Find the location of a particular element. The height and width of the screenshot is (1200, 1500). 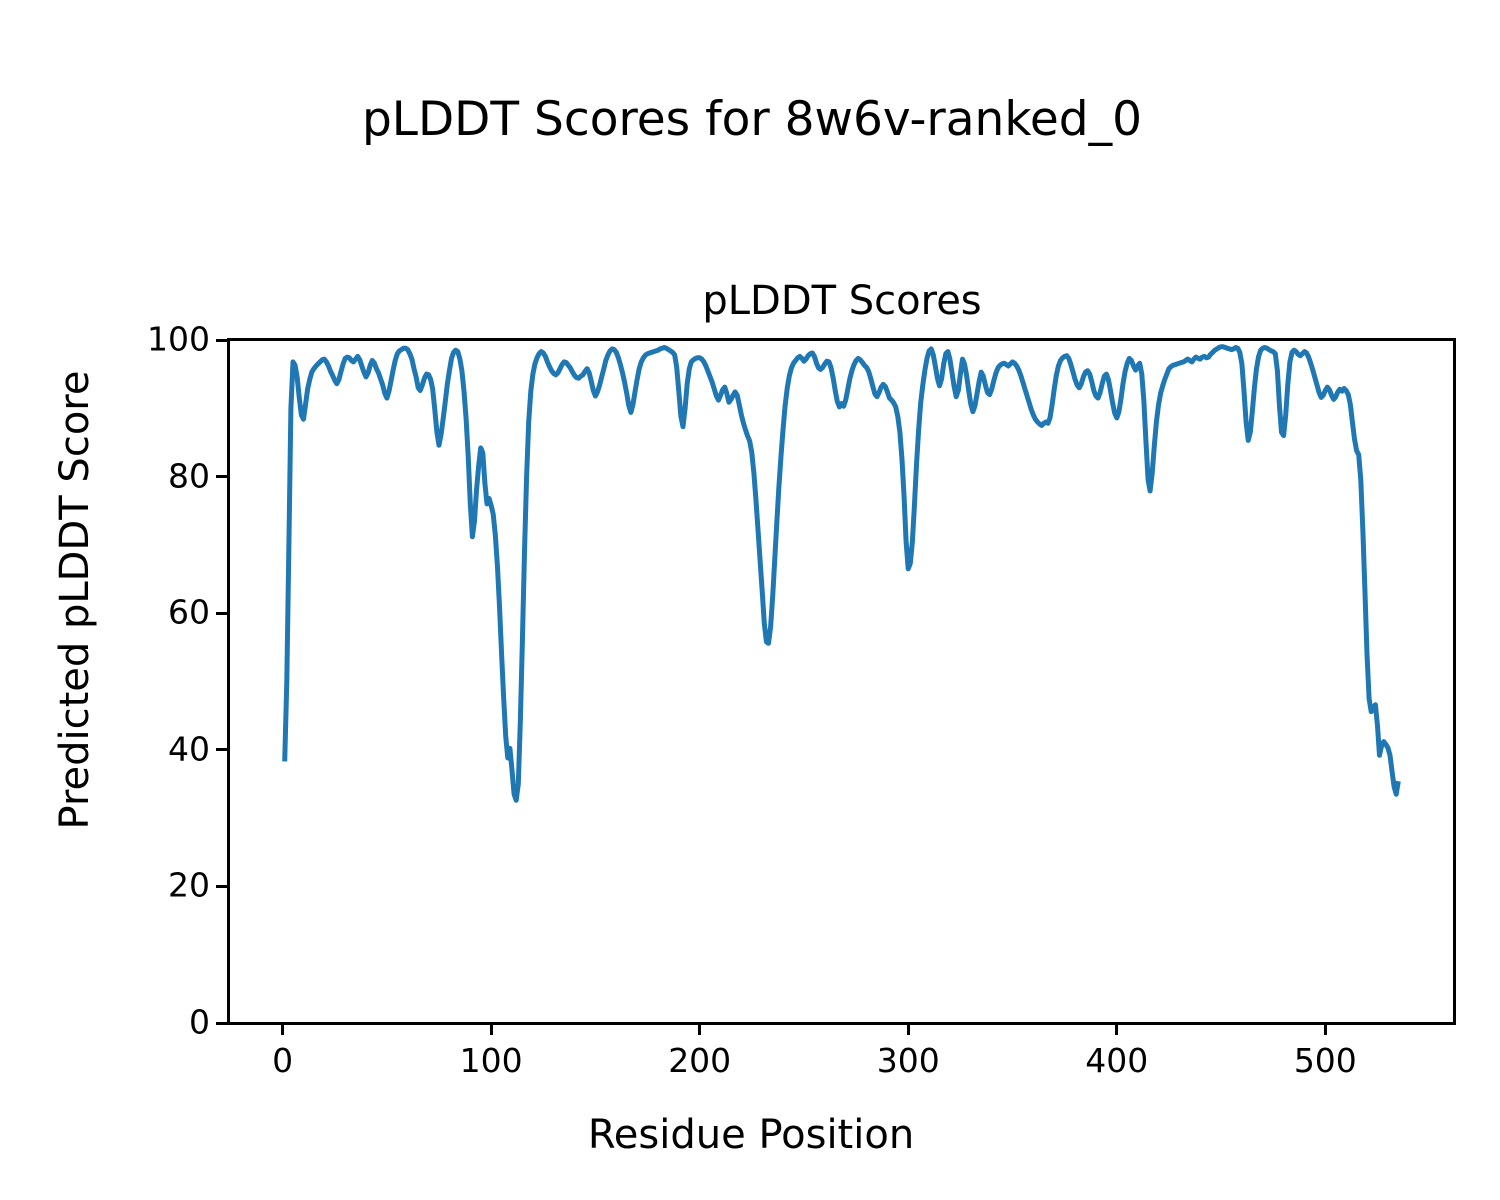

x-tick-label: 500 is located at coordinates (1325, 1060).